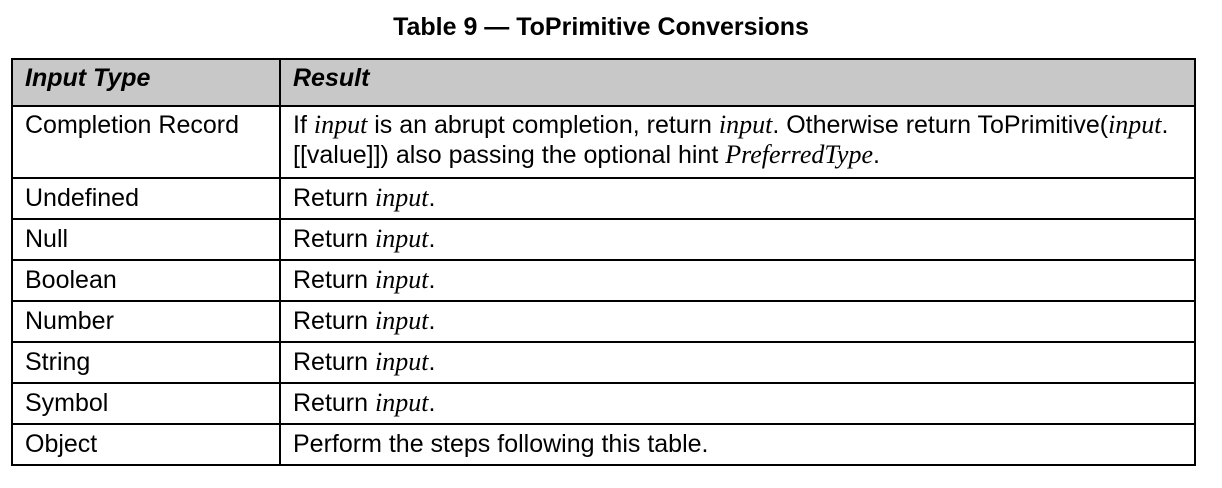  Describe the element at coordinates (737, 82) in the screenshot. I see `header-result: Result` at that location.